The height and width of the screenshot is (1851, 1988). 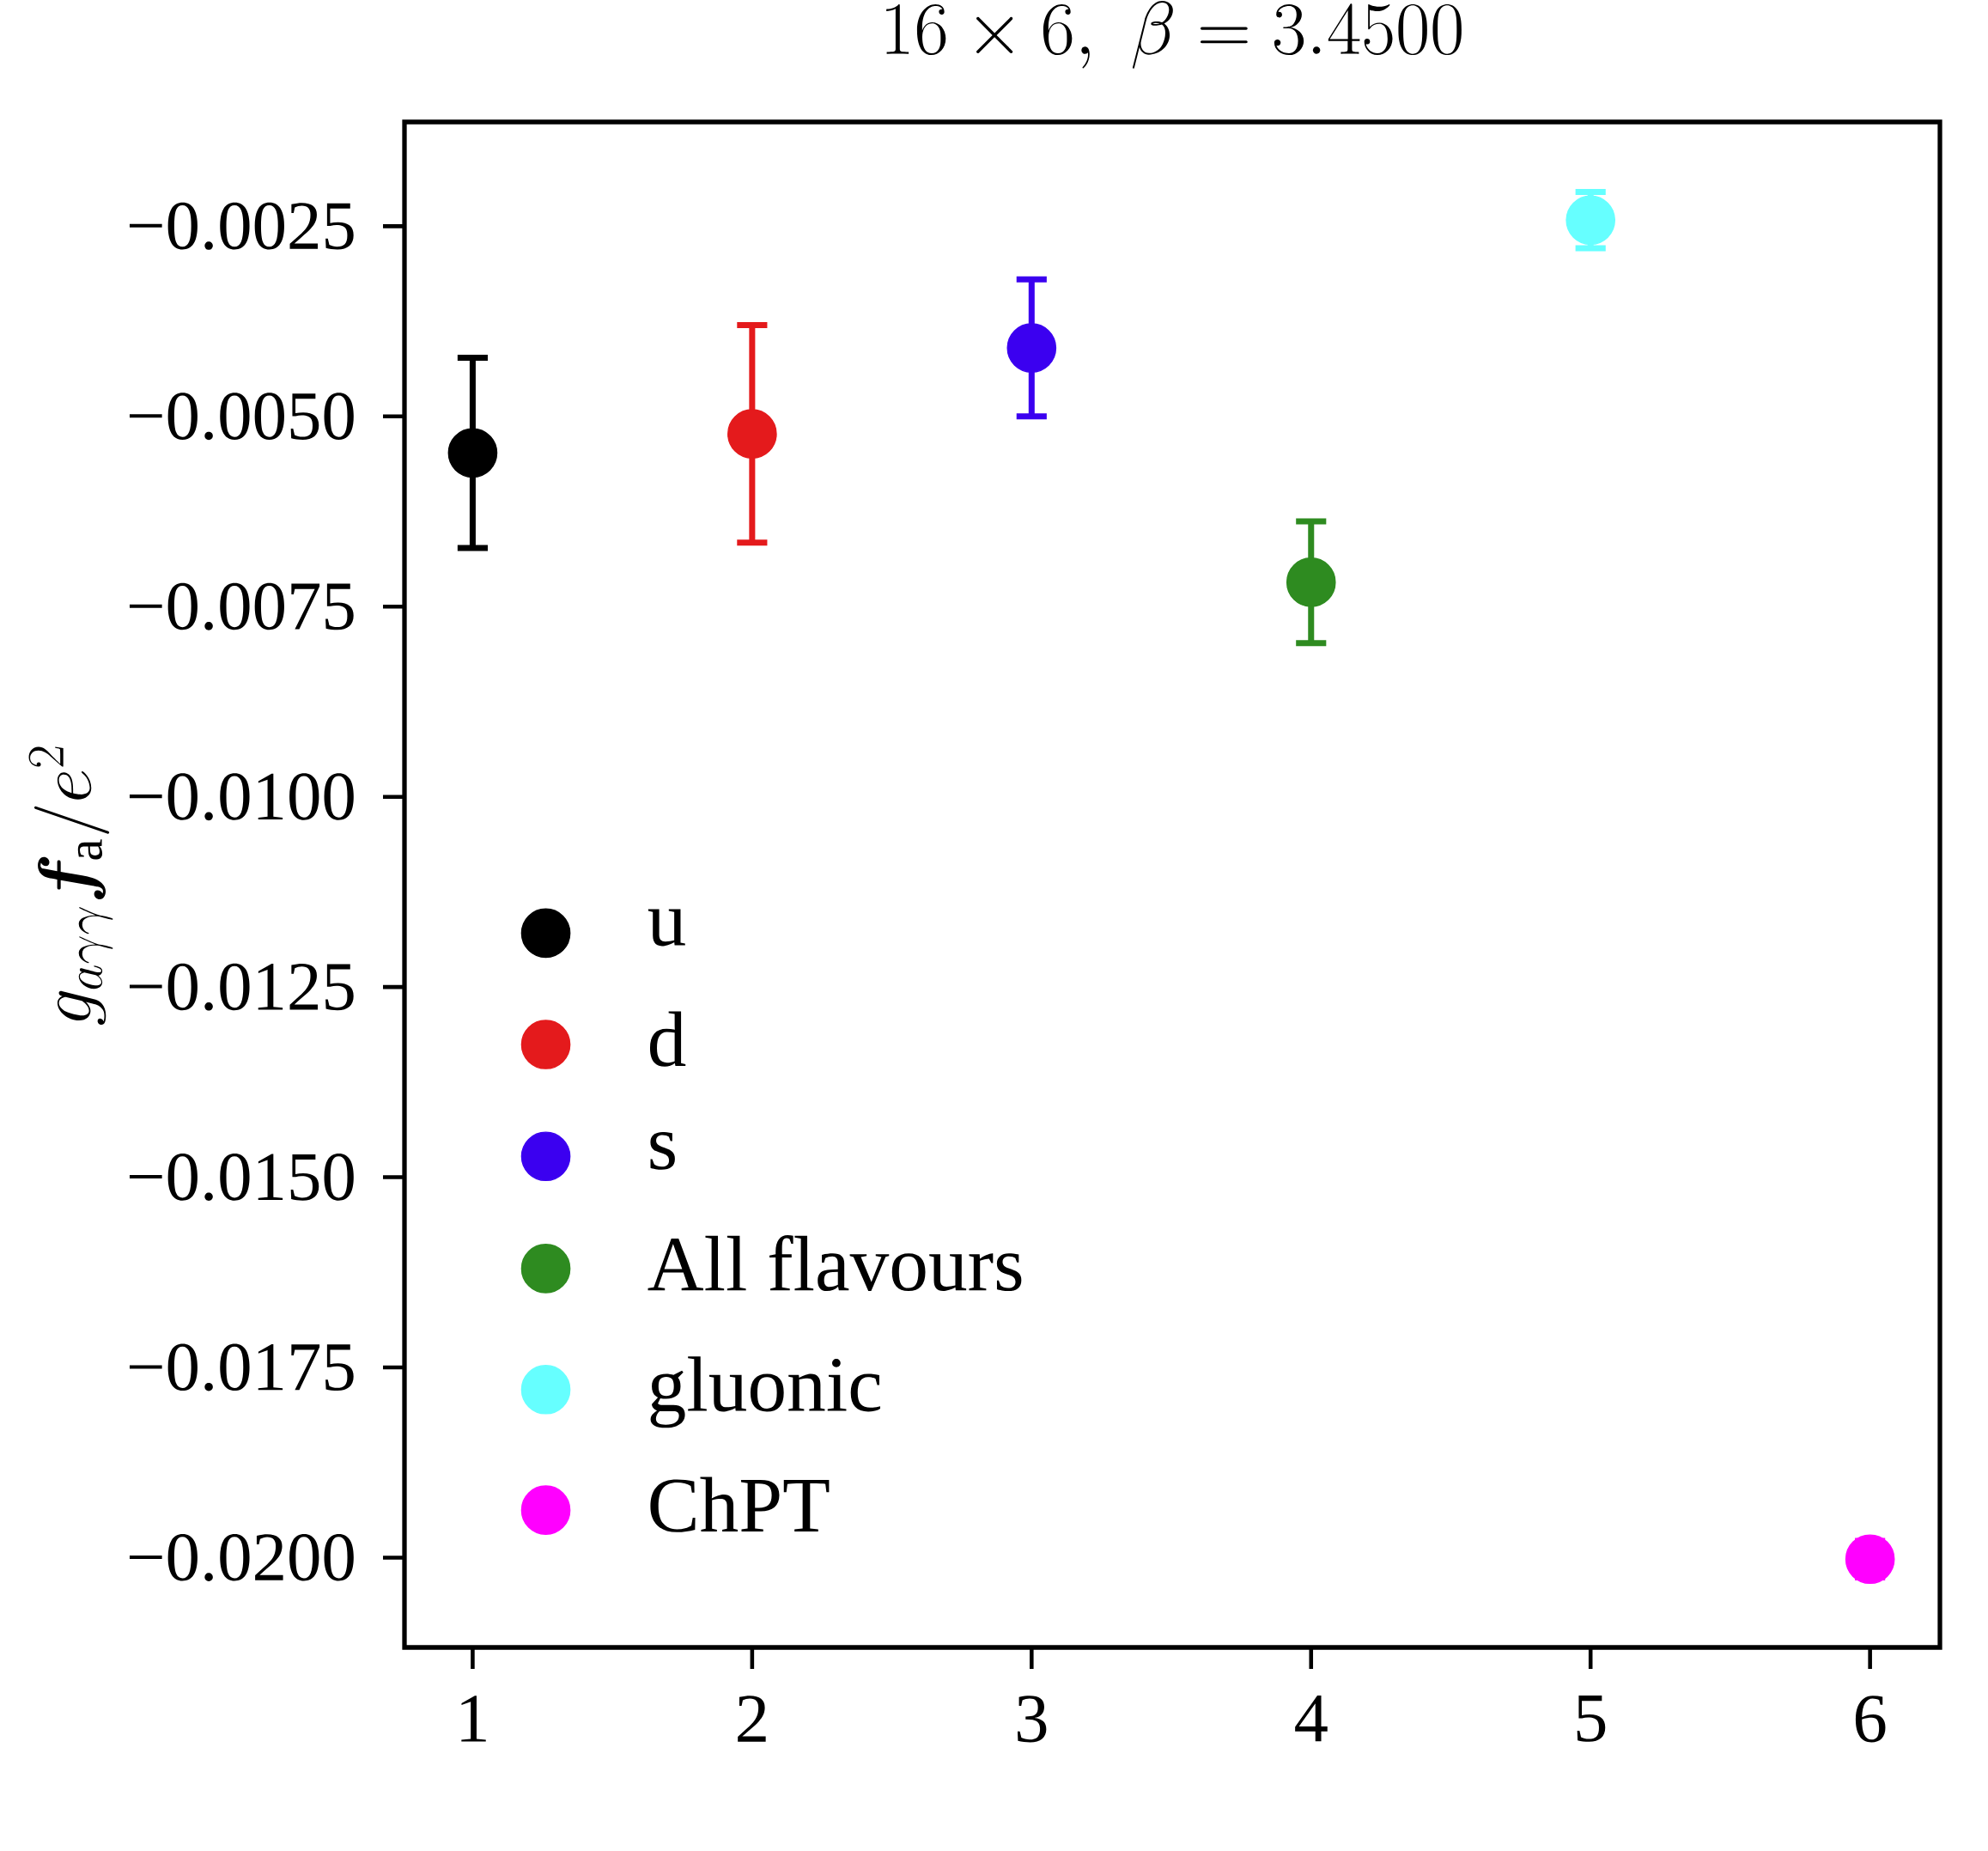 I want to click on y-tick-label: −0.0150, so click(x=241, y=1178).